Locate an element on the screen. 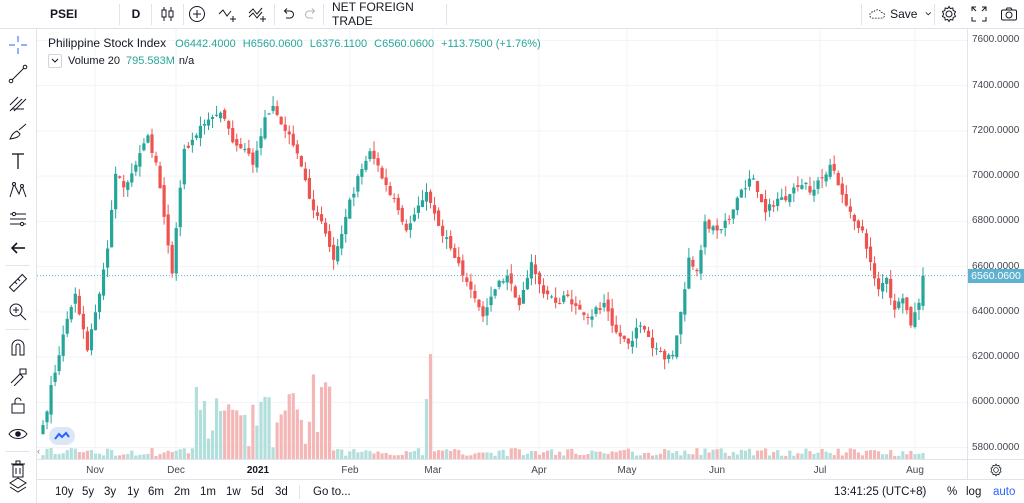 Image resolution: width=1024 pixels, height=503 pixels. brush-tool is located at coordinates (18, 132).